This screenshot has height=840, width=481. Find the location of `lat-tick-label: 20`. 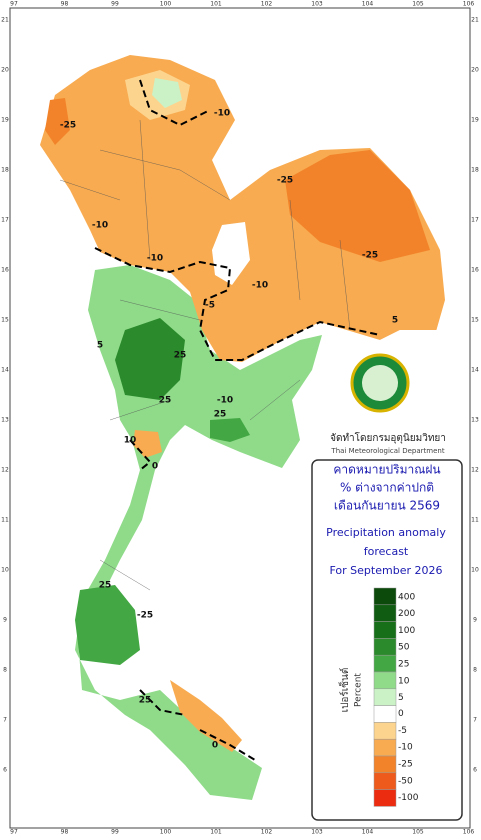

lat-tick-label: 20 is located at coordinates (475, 70).